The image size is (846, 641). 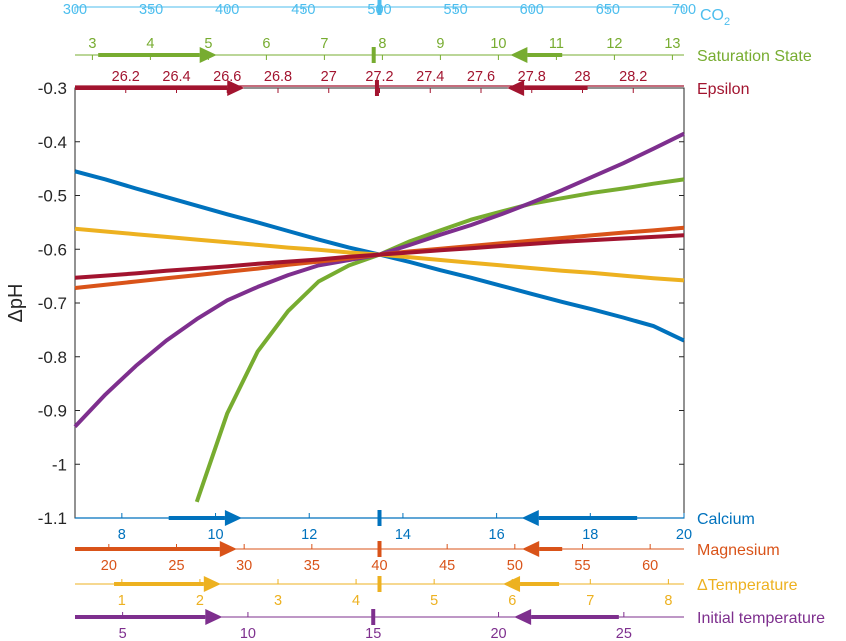 What do you see at coordinates (16, 303) in the screenshot?
I see `y-axis-label: ΔpH` at bounding box center [16, 303].